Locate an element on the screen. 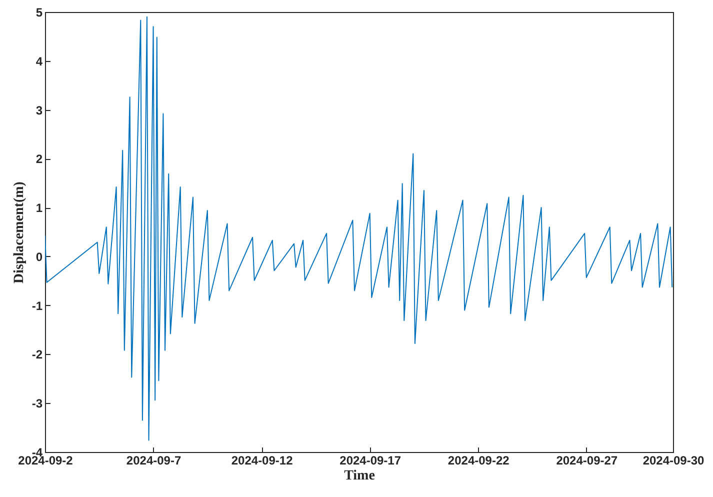 This screenshot has width=713, height=497. y-tick-label: 0 is located at coordinates (39, 257).